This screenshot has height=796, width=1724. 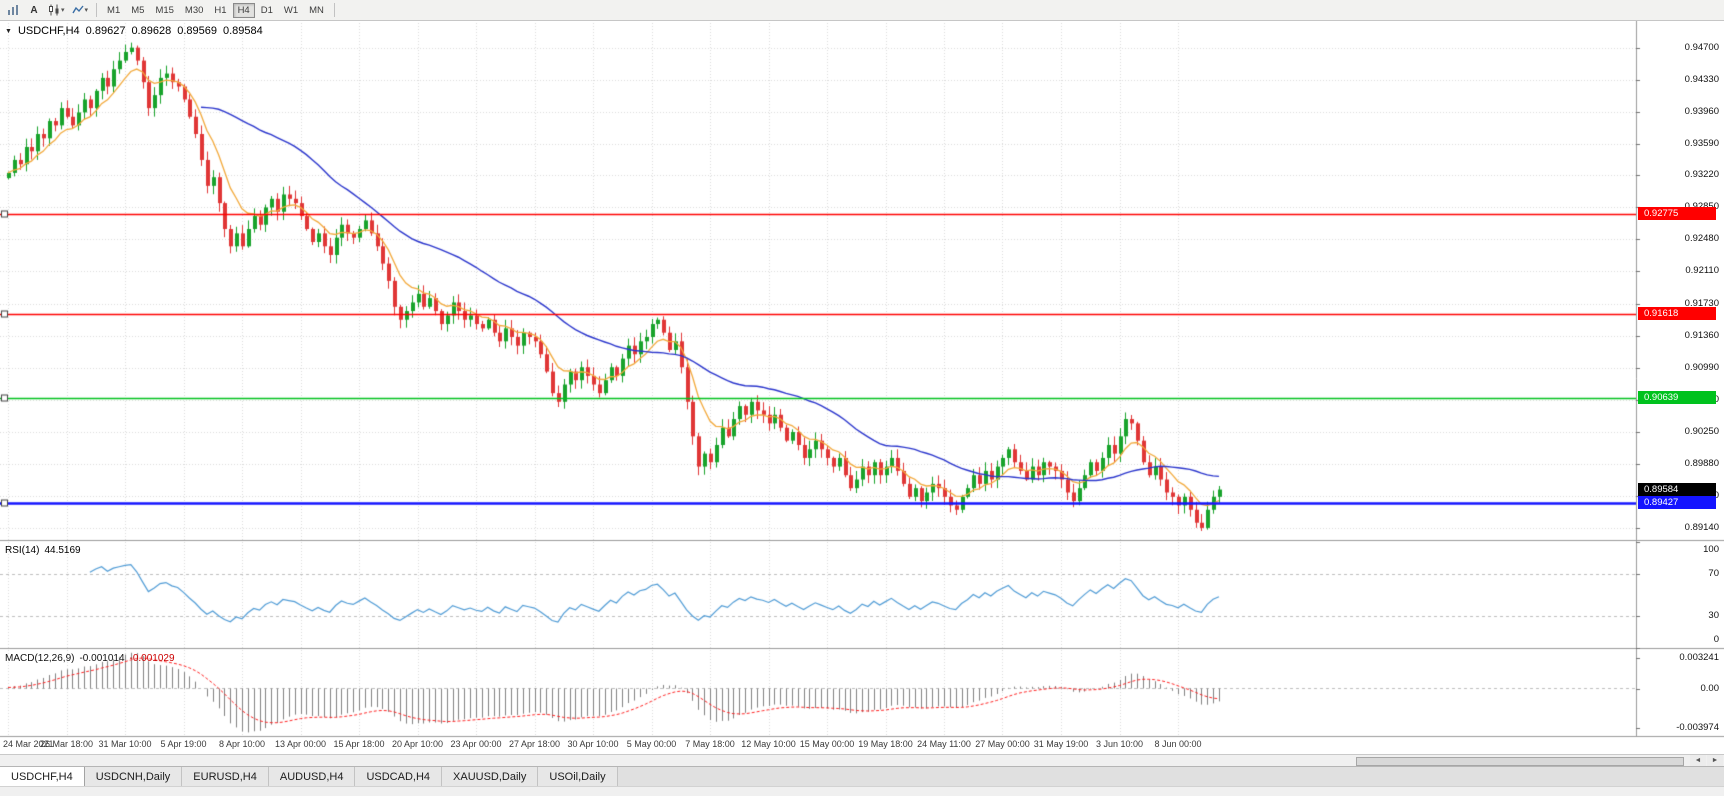 I want to click on date-axis-label: 13 Apr 00:00, so click(x=300, y=744).